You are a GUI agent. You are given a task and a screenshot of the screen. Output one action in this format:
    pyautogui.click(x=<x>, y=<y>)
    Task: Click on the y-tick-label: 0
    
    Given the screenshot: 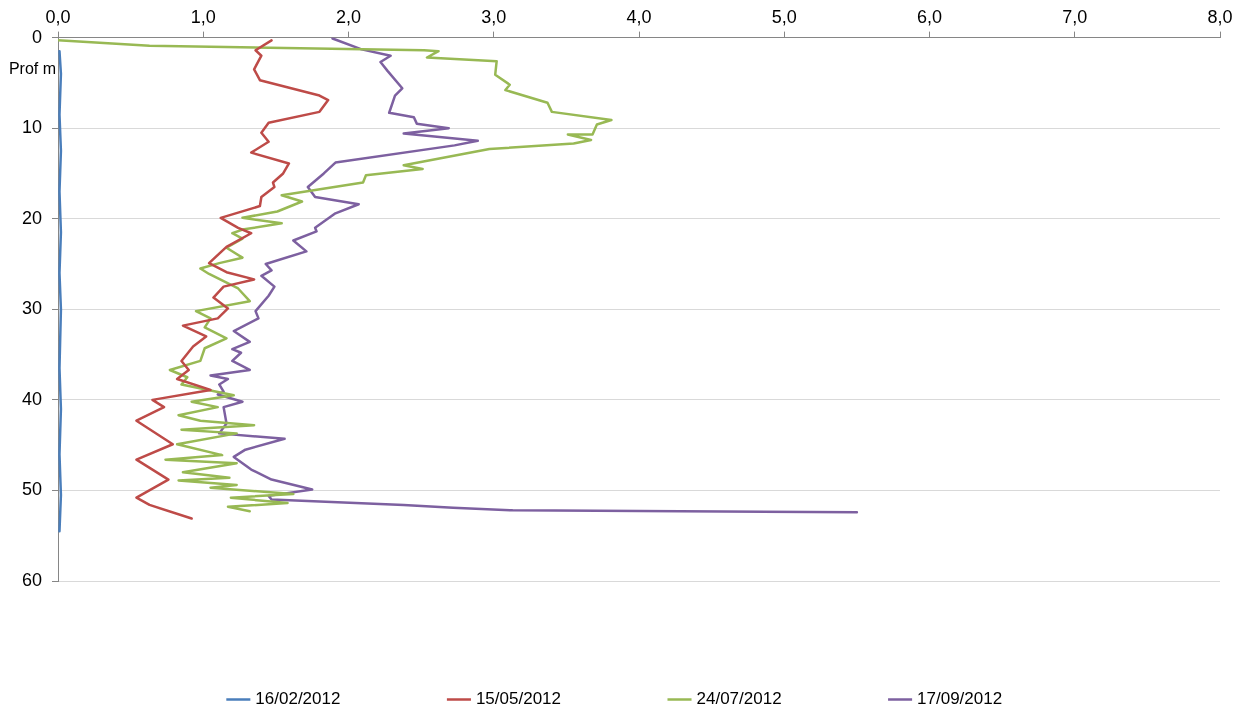 What is the action you would take?
    pyautogui.click(x=37, y=36)
    